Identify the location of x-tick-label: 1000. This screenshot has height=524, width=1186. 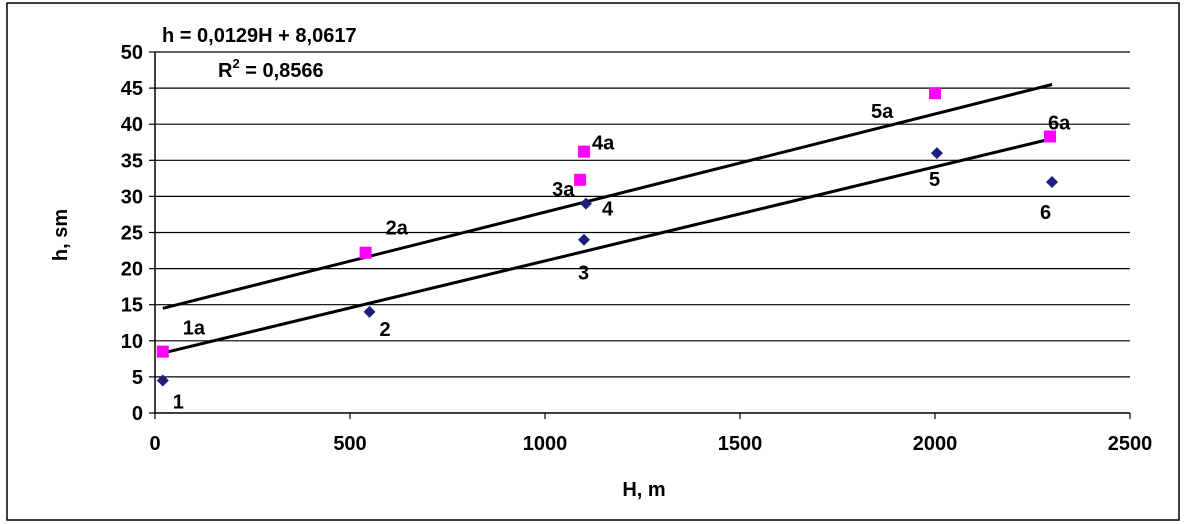
(545, 444).